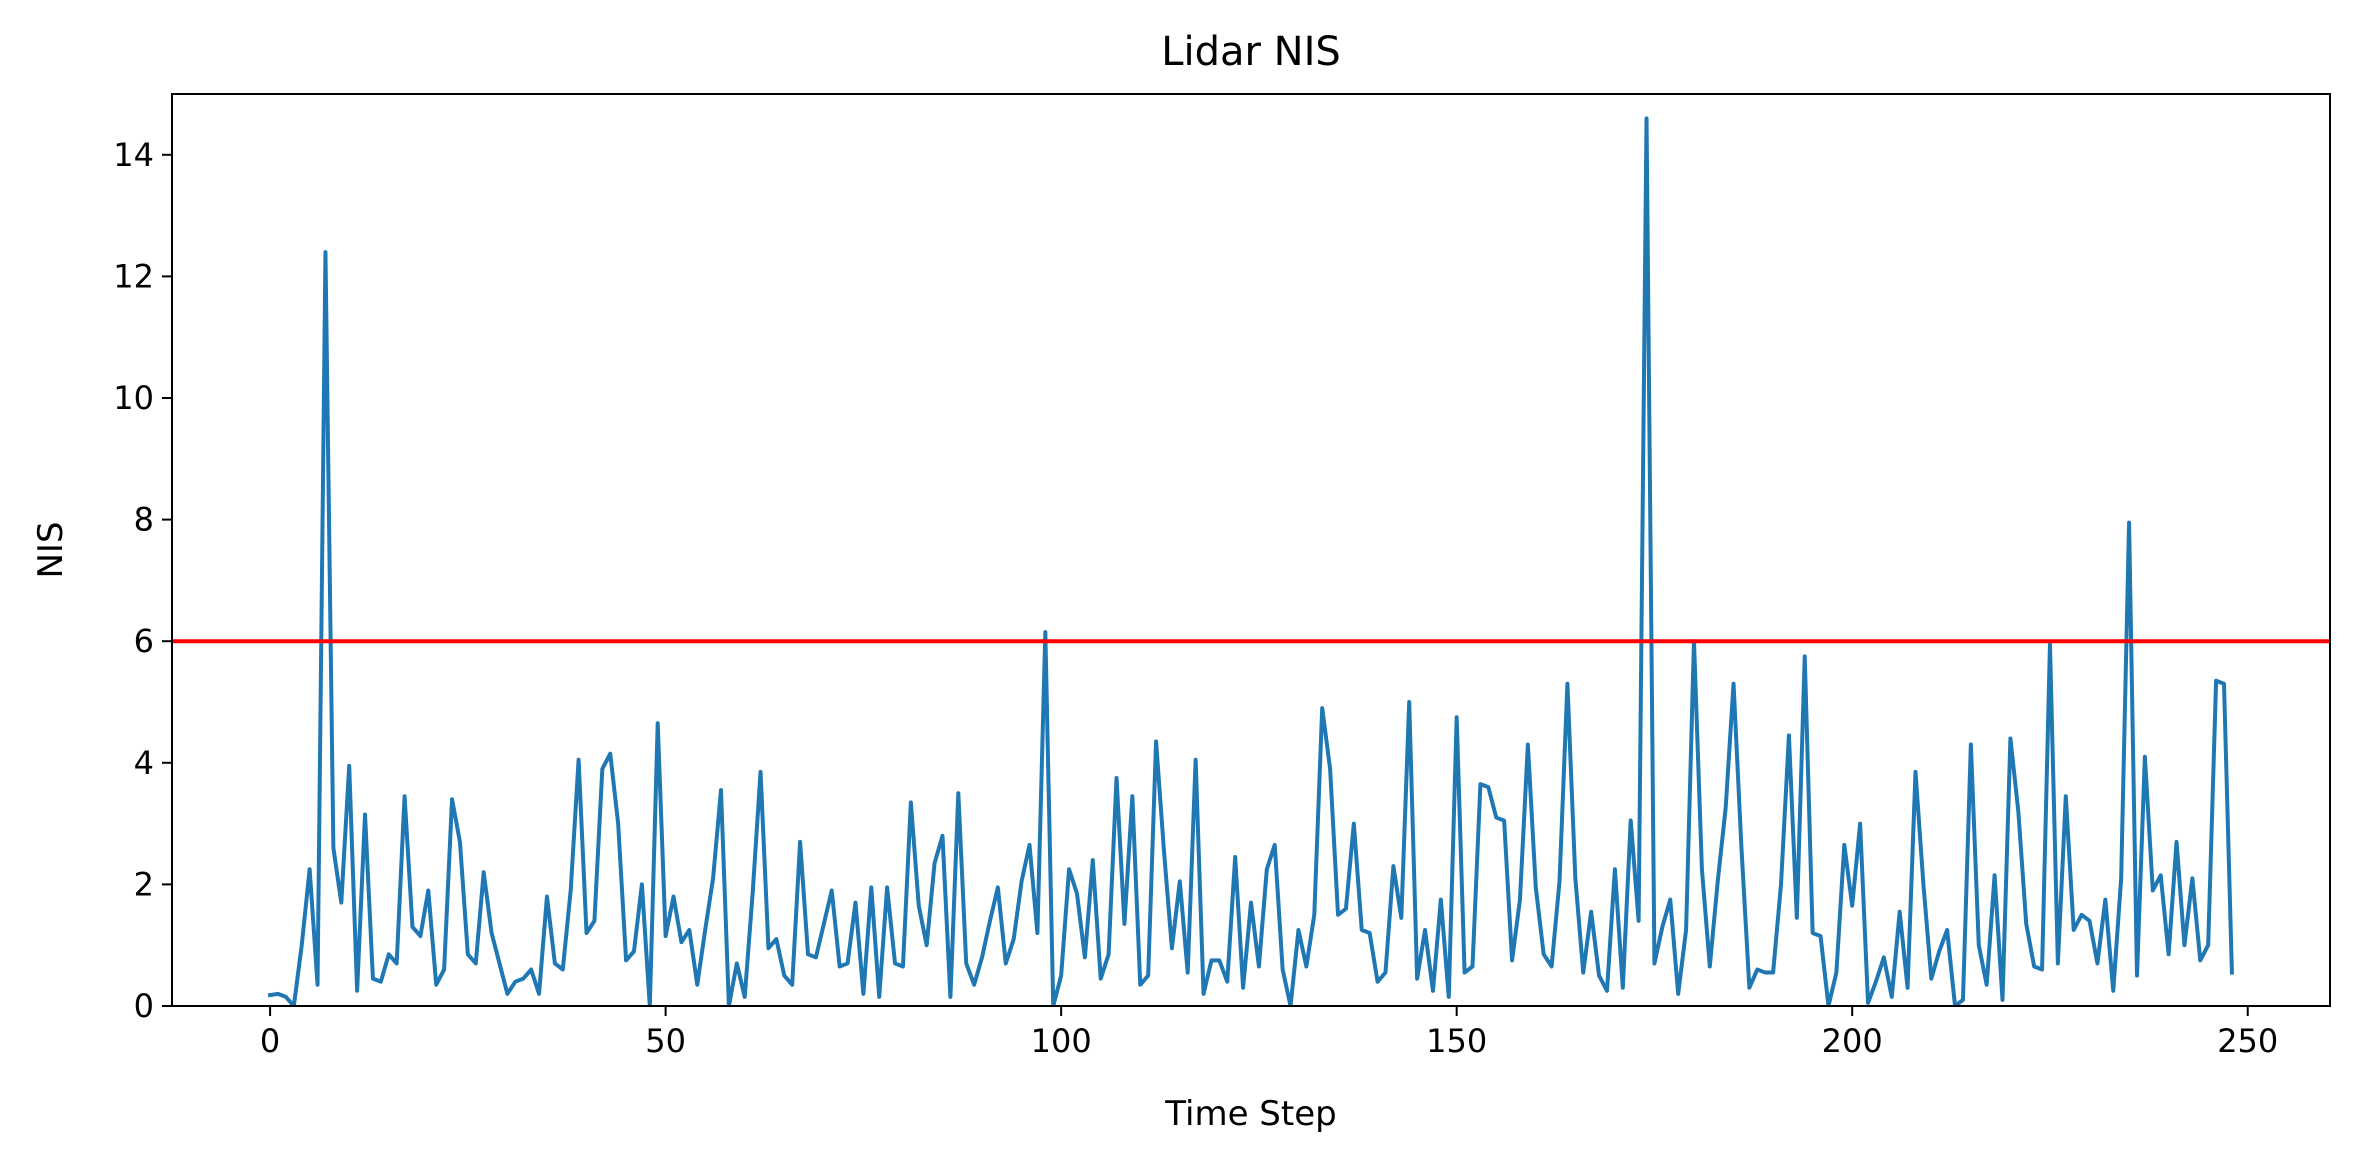 This screenshot has width=2363, height=1166. Describe the element at coordinates (144, 1006) in the screenshot. I see `y-tick-label: 0` at that location.